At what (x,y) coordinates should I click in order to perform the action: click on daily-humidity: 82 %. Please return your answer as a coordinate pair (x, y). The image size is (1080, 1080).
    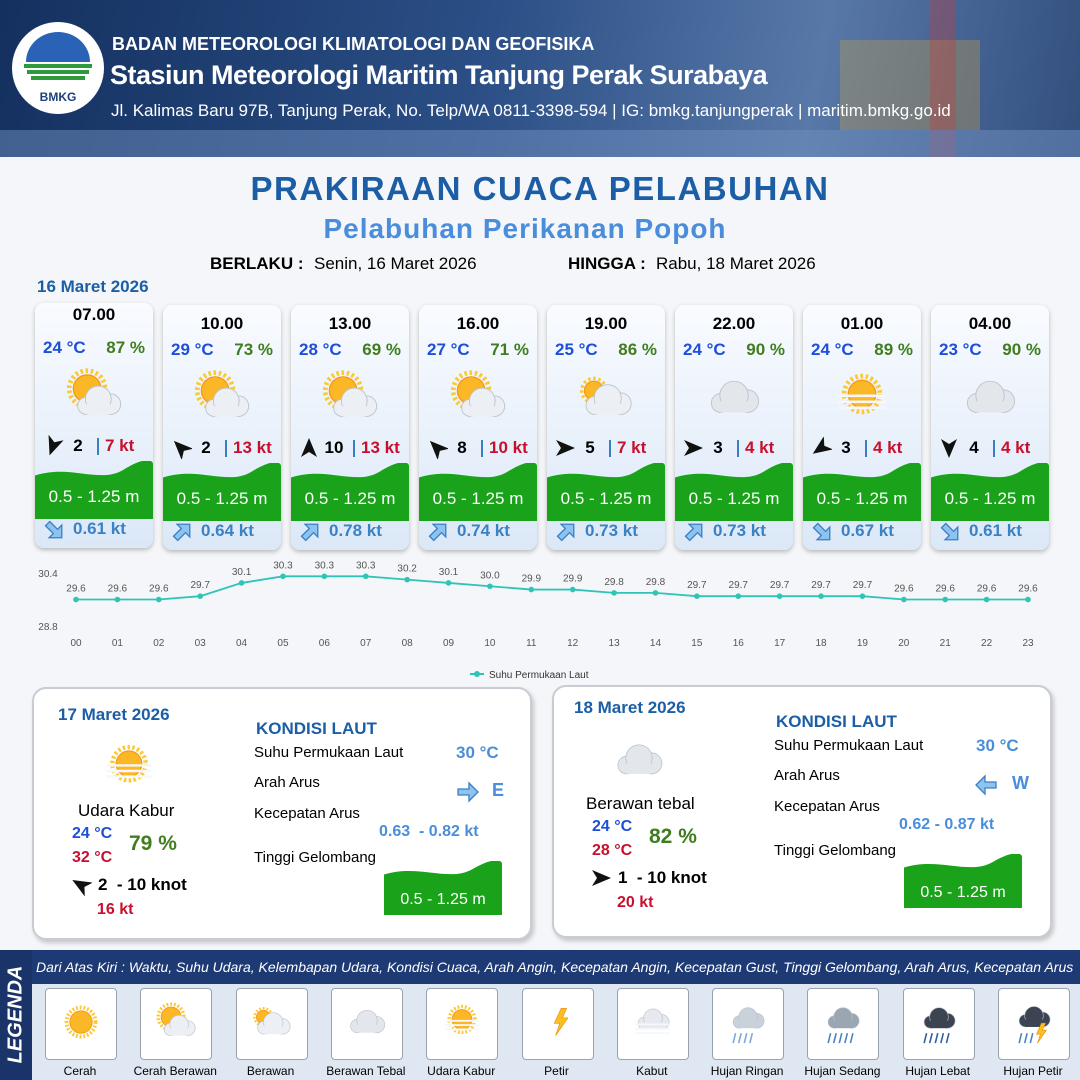
    Looking at the image, I should click on (673, 836).